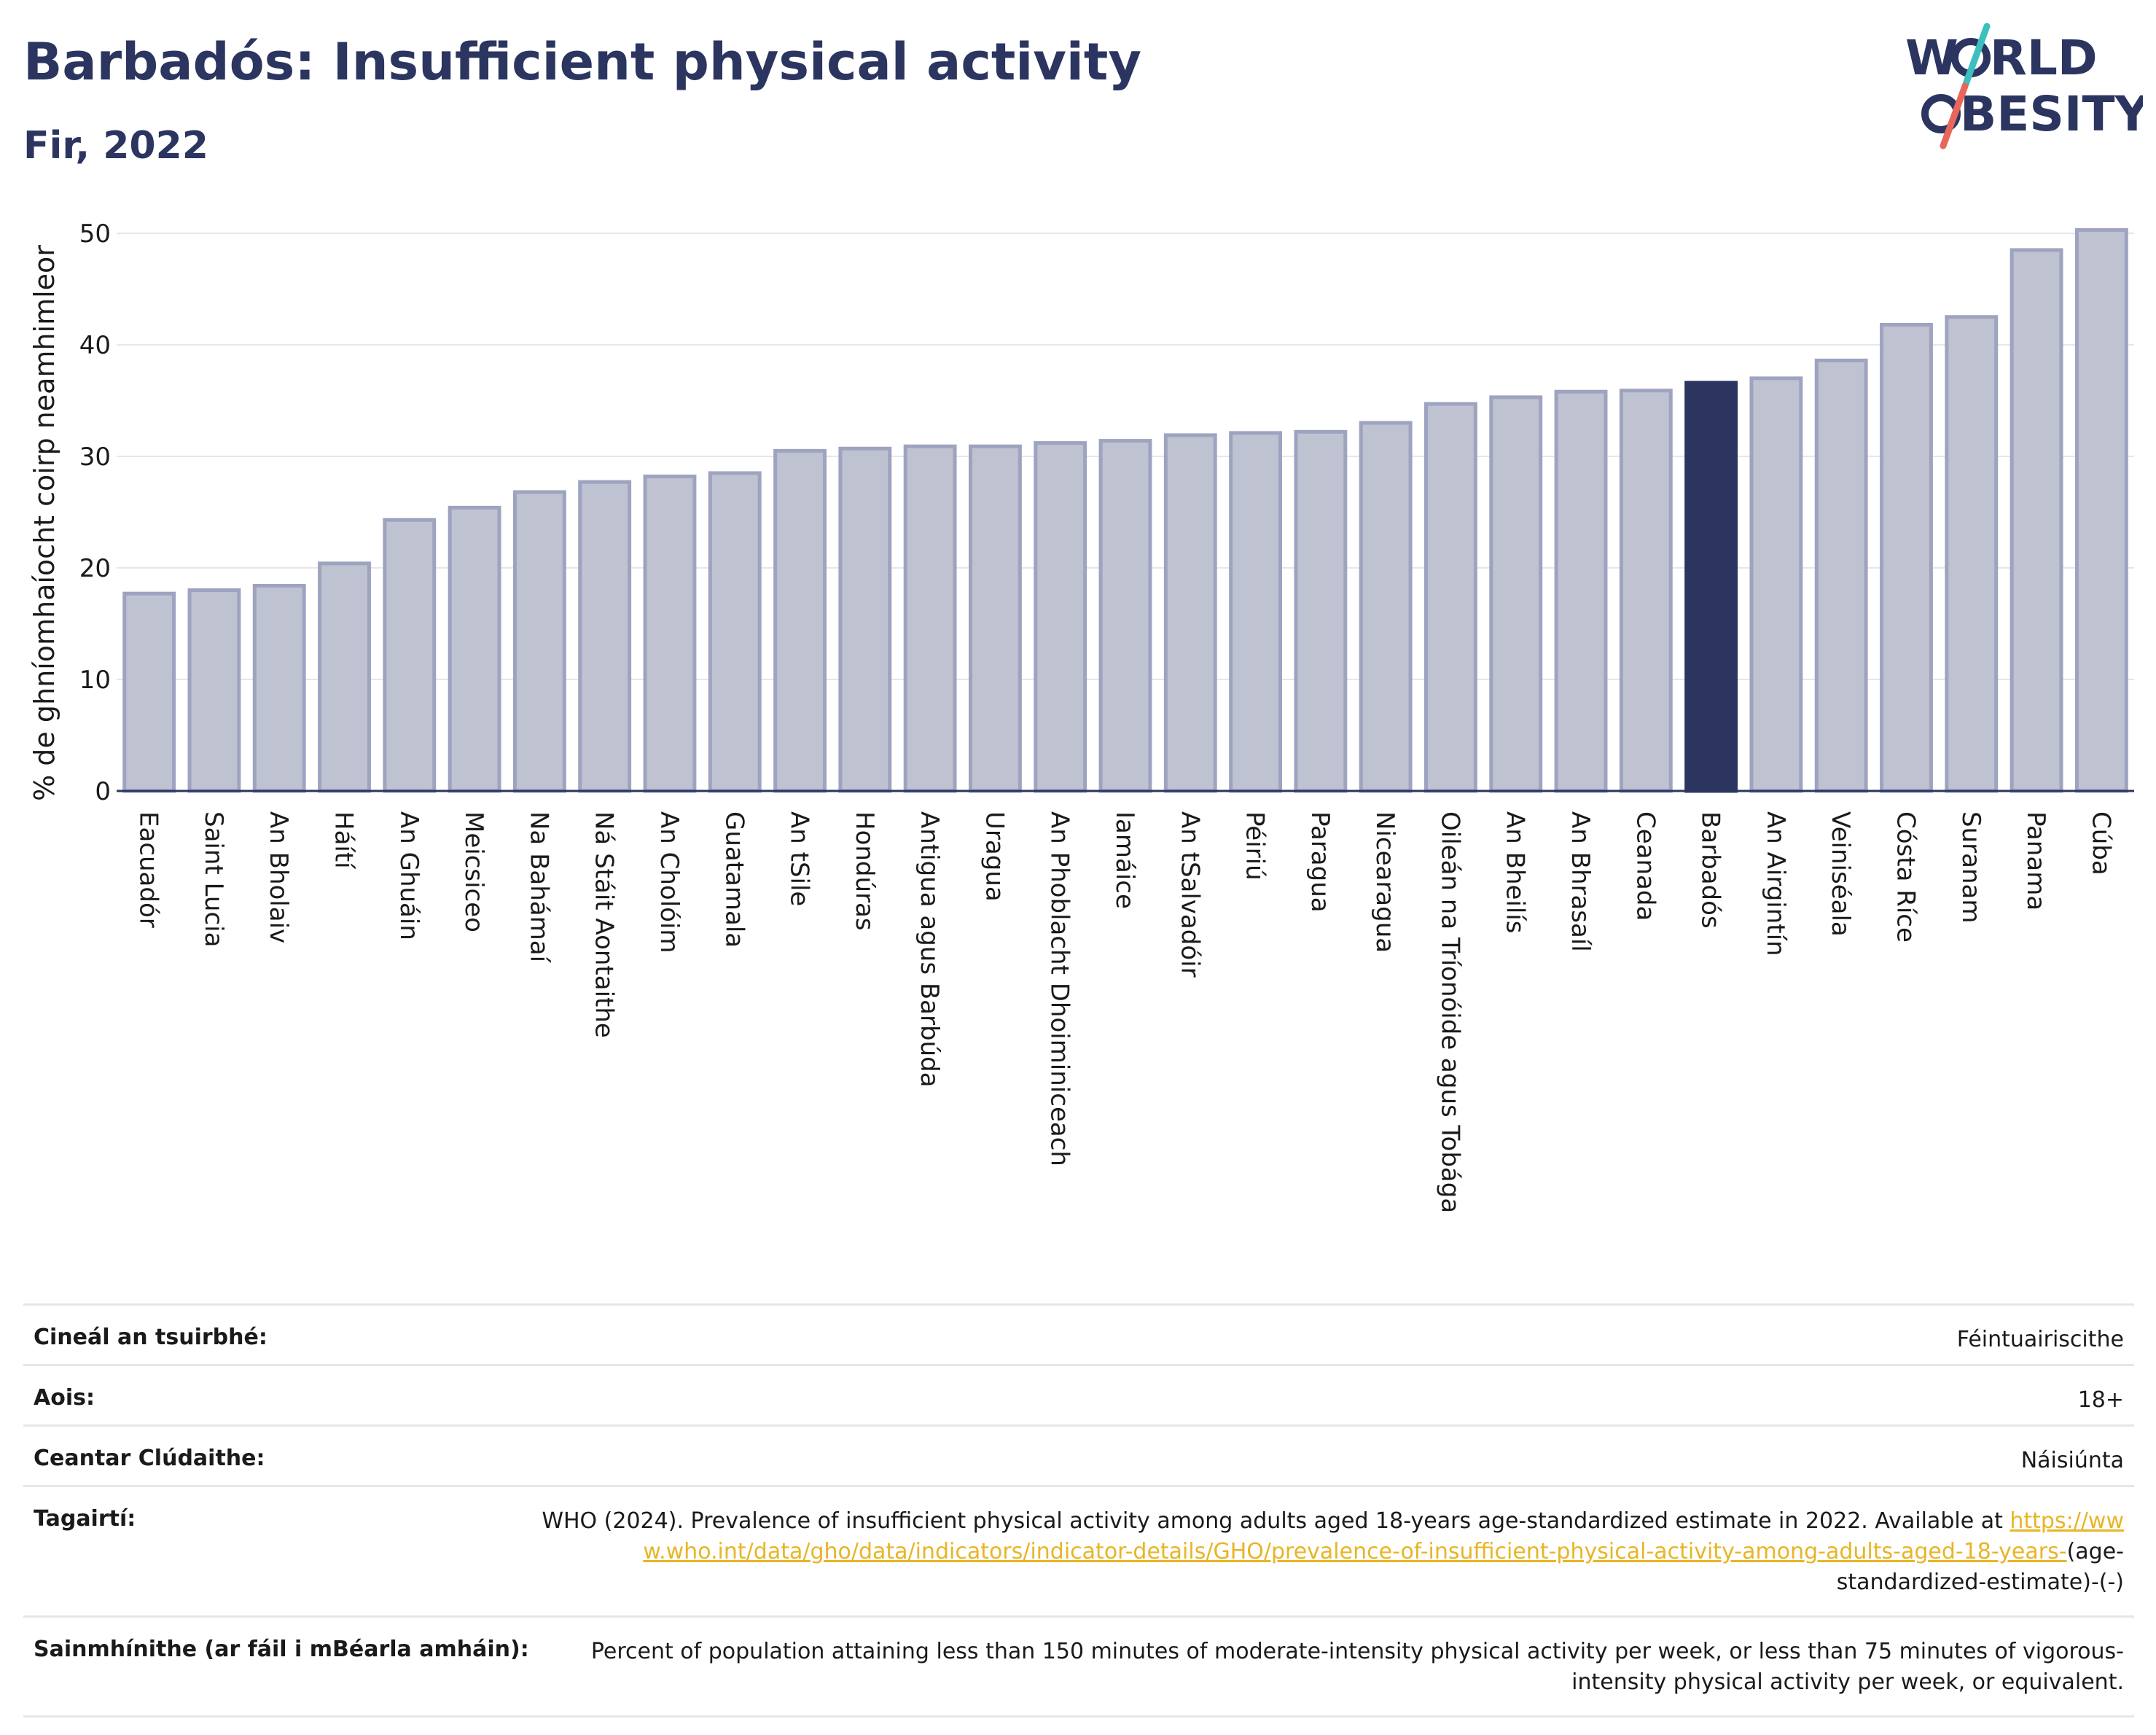  I want to click on x-category-label: Nicearagua, so click(1384, 882).